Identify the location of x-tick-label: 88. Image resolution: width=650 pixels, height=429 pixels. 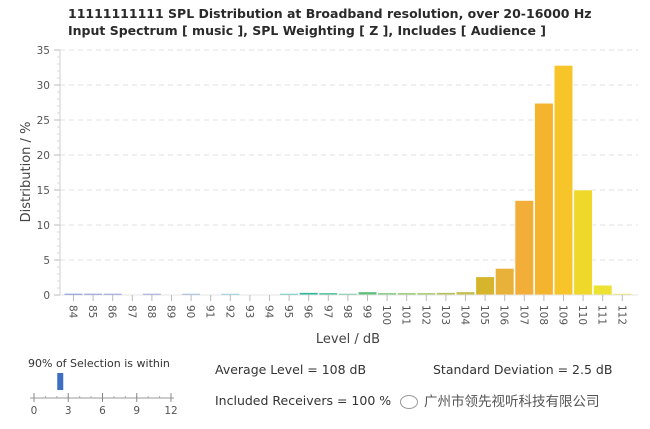
(151, 311).